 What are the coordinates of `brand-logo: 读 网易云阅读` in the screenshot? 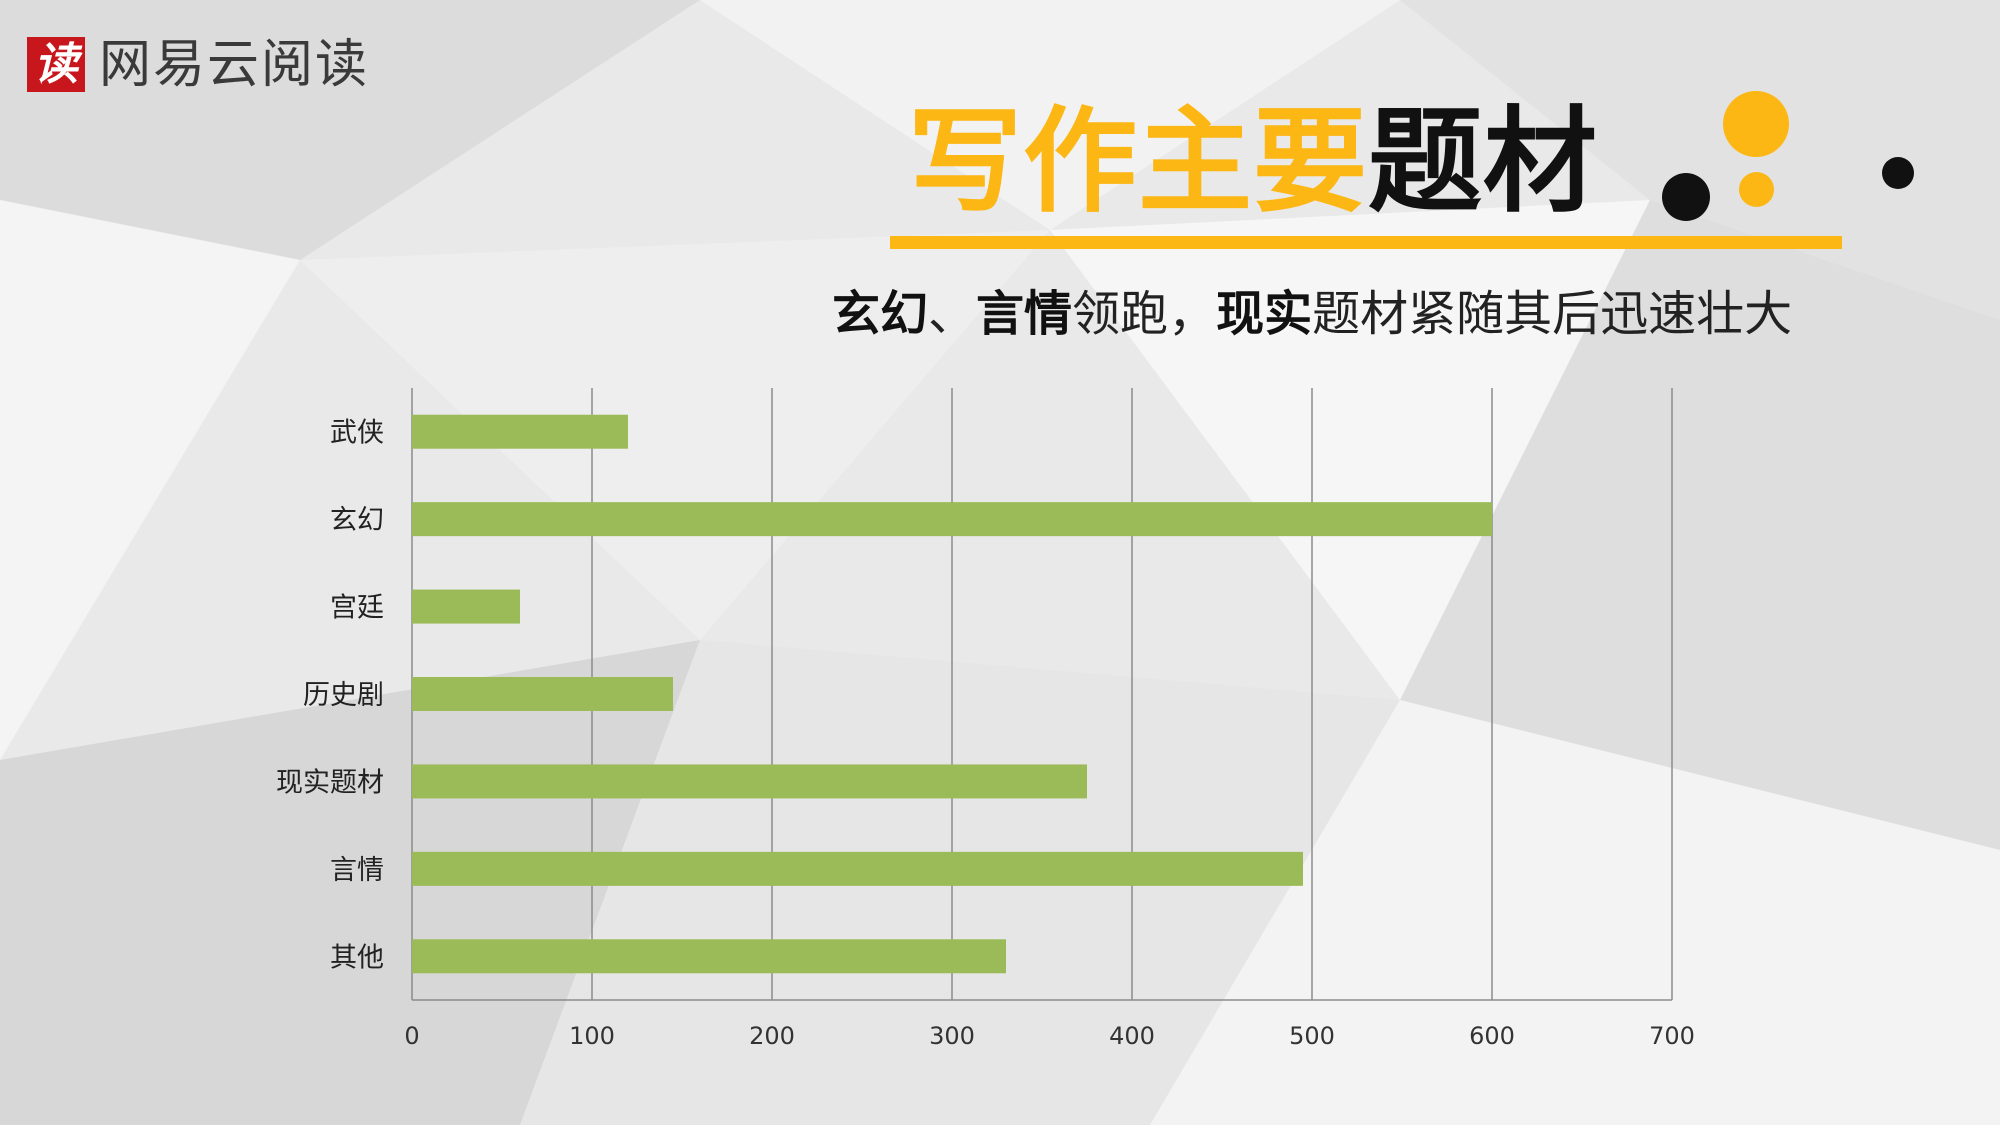 It's located at (198, 64).